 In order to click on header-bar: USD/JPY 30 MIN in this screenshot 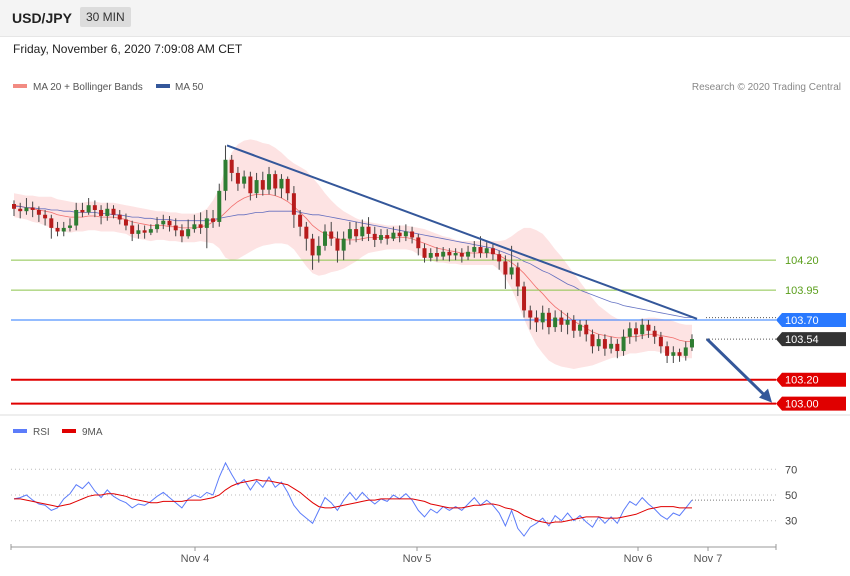, I will do `click(425, 18)`.